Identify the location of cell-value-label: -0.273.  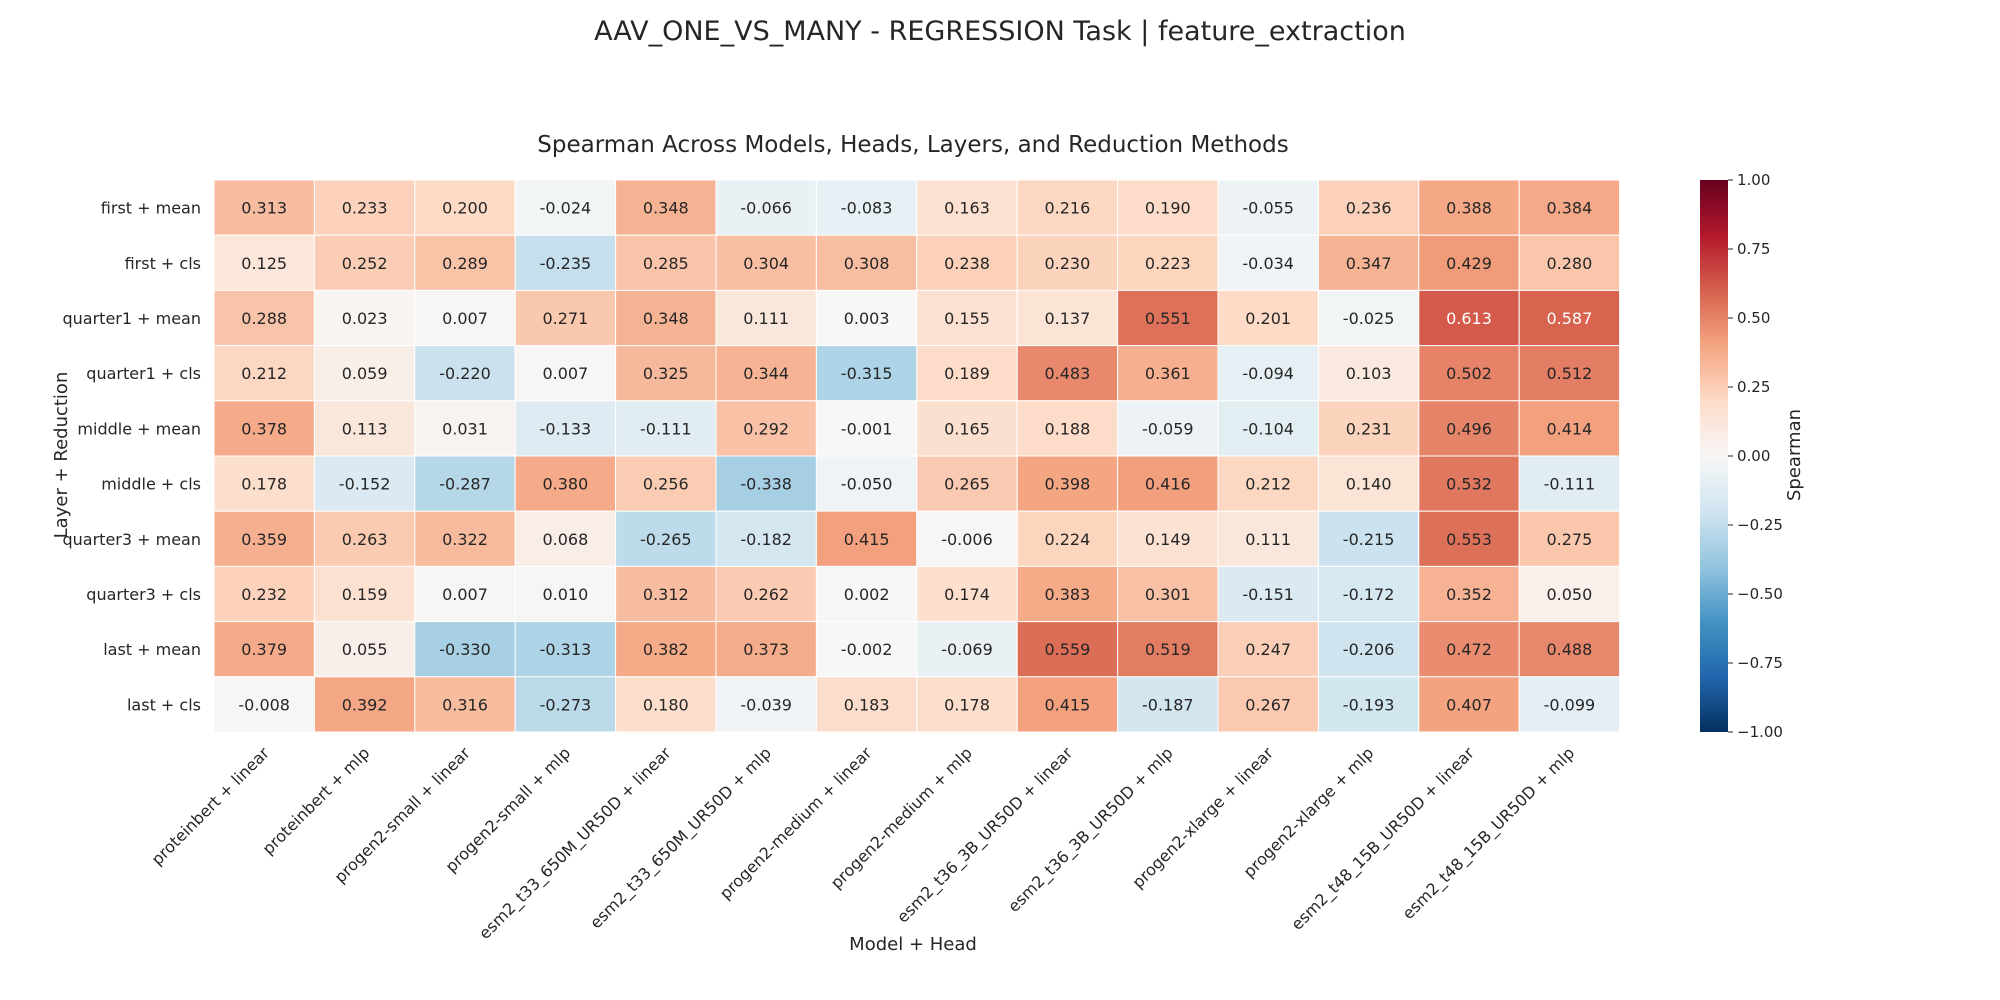
(566, 704).